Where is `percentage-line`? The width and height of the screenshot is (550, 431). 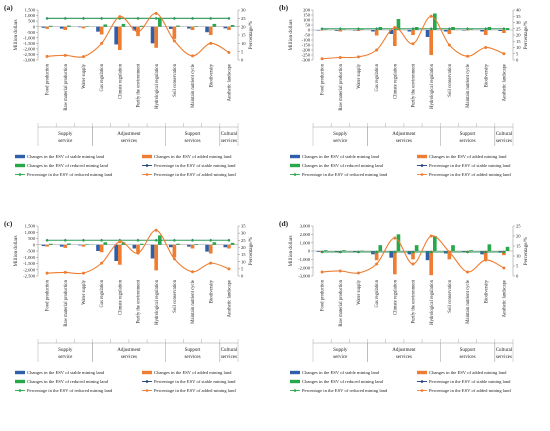 percentage-line is located at coordinates (413, 37).